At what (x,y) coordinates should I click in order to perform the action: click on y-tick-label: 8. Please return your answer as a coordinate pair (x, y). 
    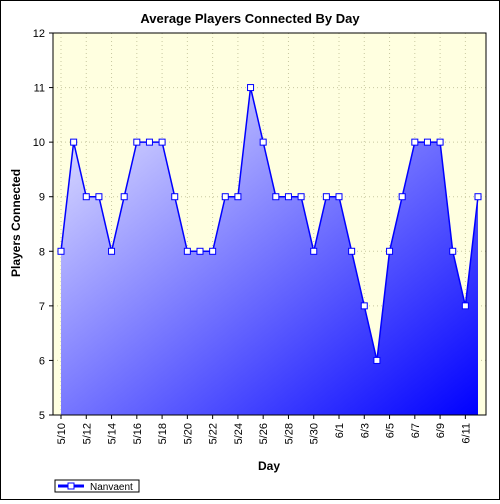
    Looking at the image, I should click on (42, 252).